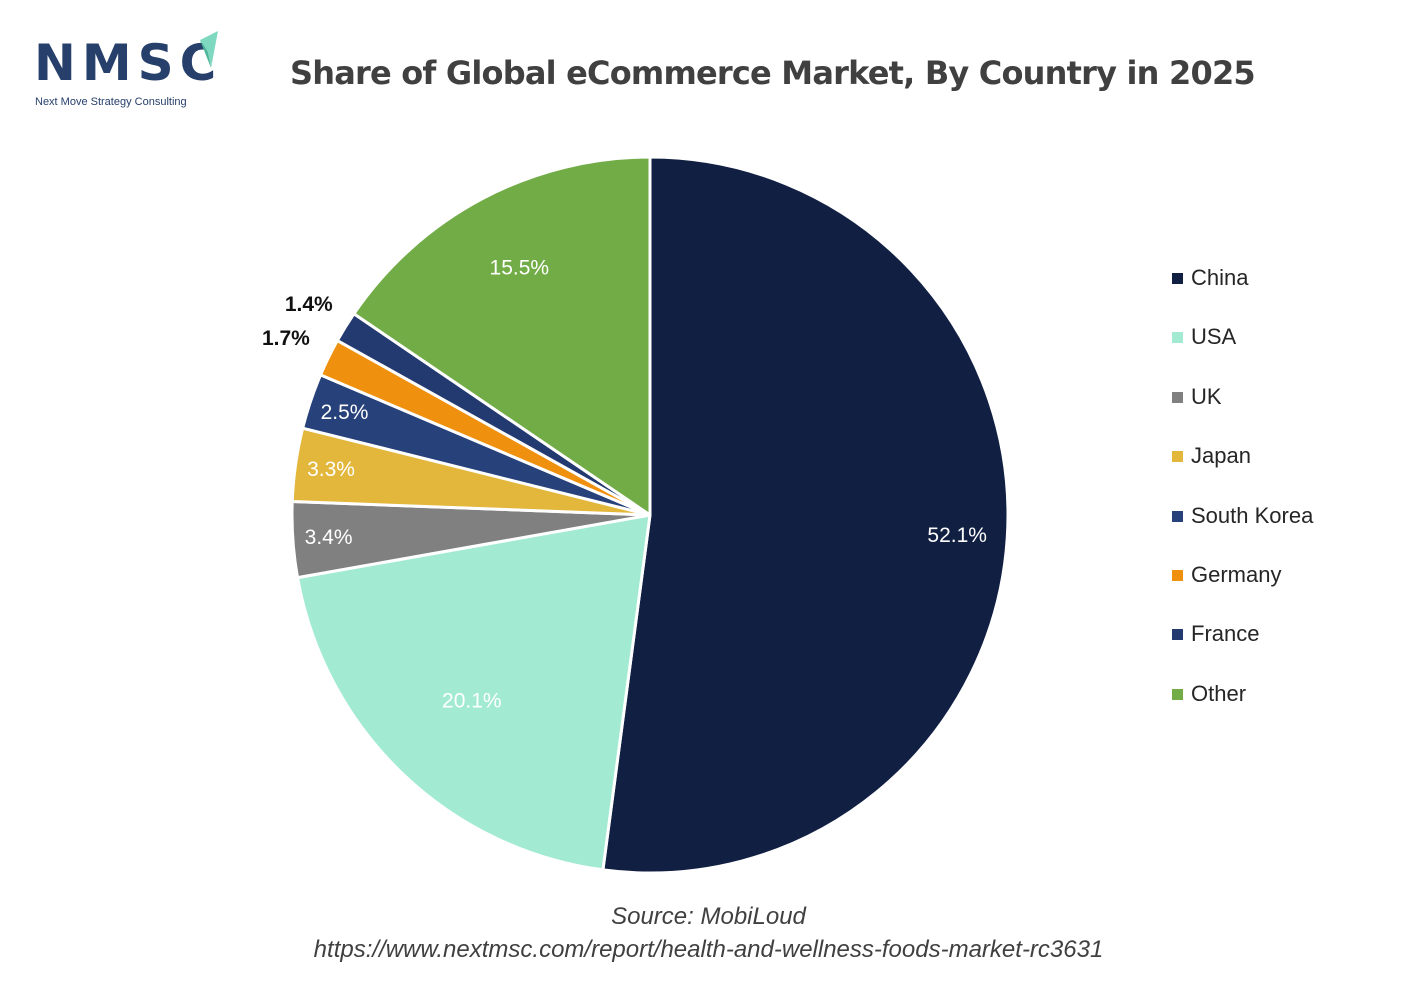  I want to click on legend-item-other: Other, so click(1242, 708).